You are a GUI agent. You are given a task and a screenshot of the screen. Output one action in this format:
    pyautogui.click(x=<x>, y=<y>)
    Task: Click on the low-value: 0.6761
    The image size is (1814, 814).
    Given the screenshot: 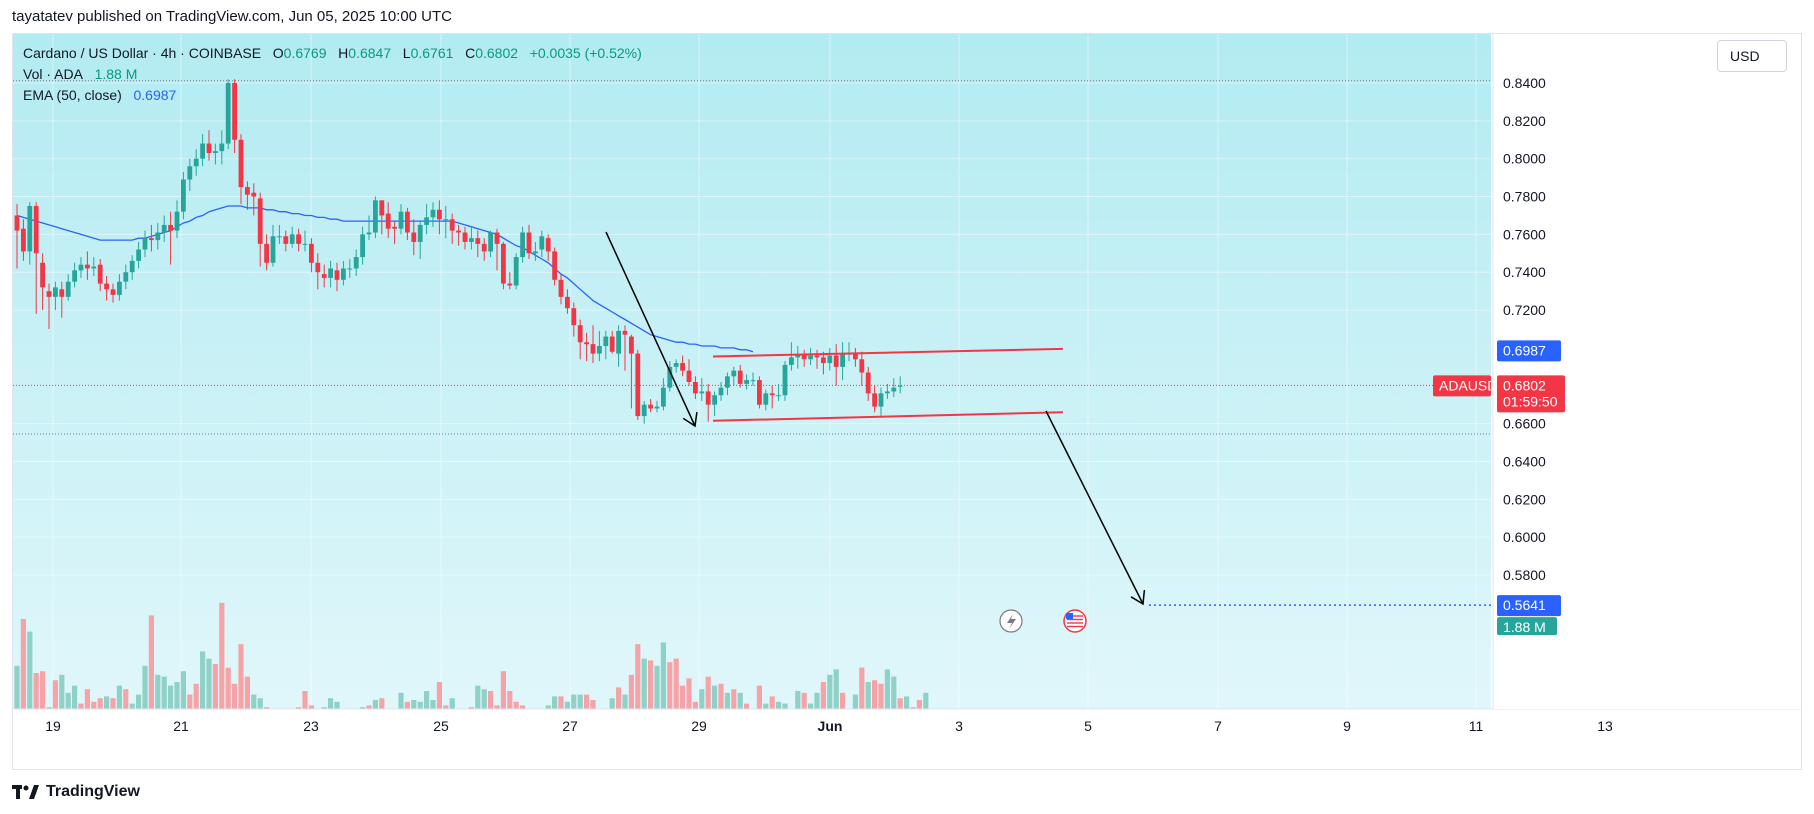 What is the action you would take?
    pyautogui.click(x=432, y=53)
    